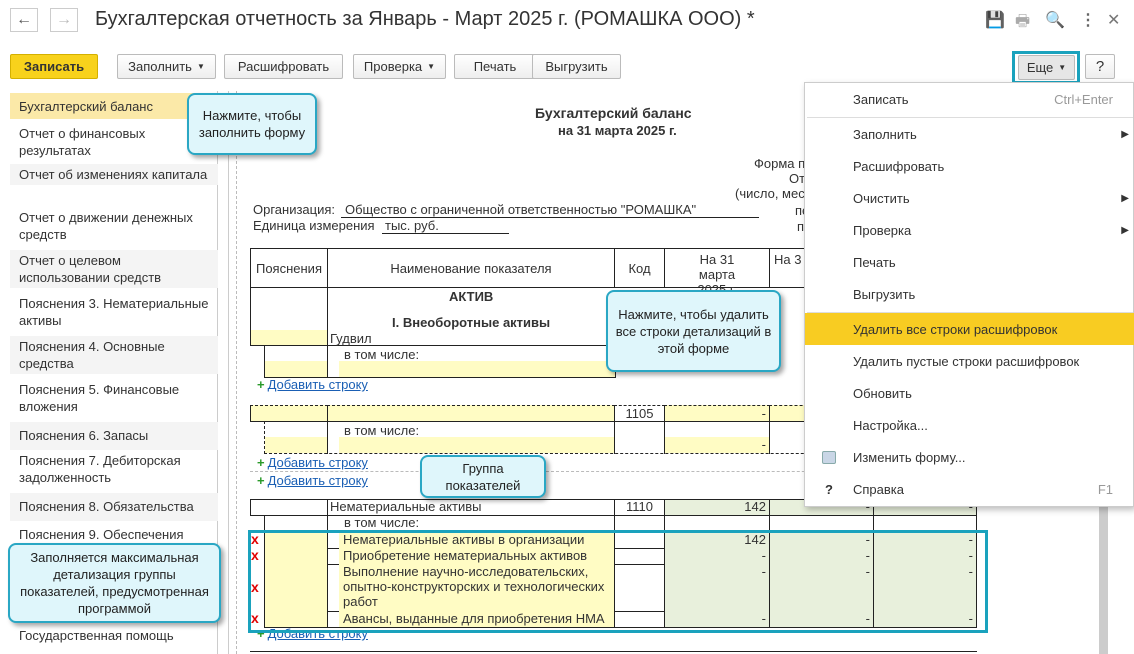 Image resolution: width=1134 pixels, height=654 pixels. I want to click on more-label: Еще, so click(1040, 67).